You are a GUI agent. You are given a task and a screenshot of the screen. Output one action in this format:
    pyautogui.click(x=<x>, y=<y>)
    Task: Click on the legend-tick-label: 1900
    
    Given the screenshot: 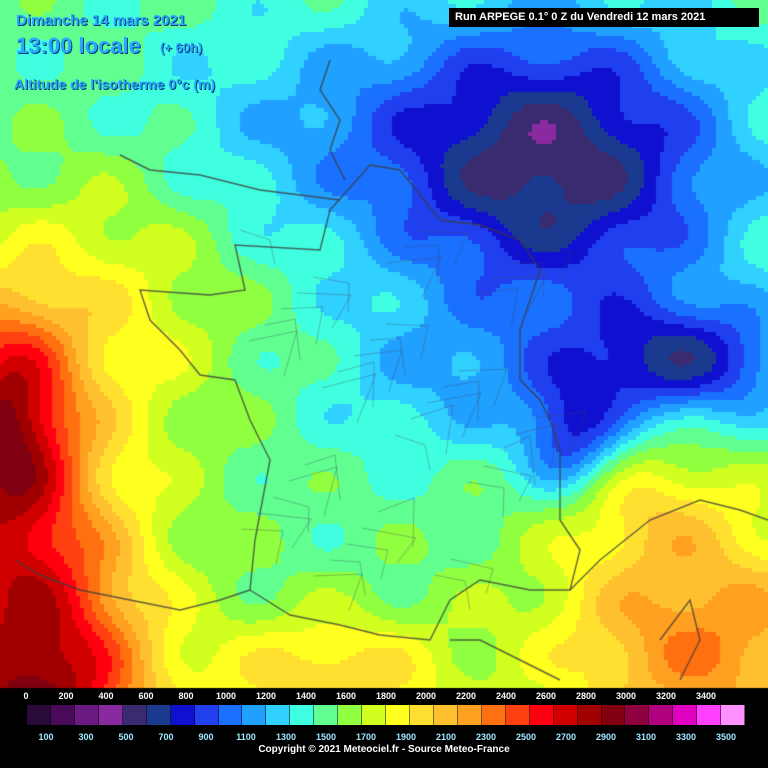 What is the action you would take?
    pyautogui.click(x=406, y=737)
    